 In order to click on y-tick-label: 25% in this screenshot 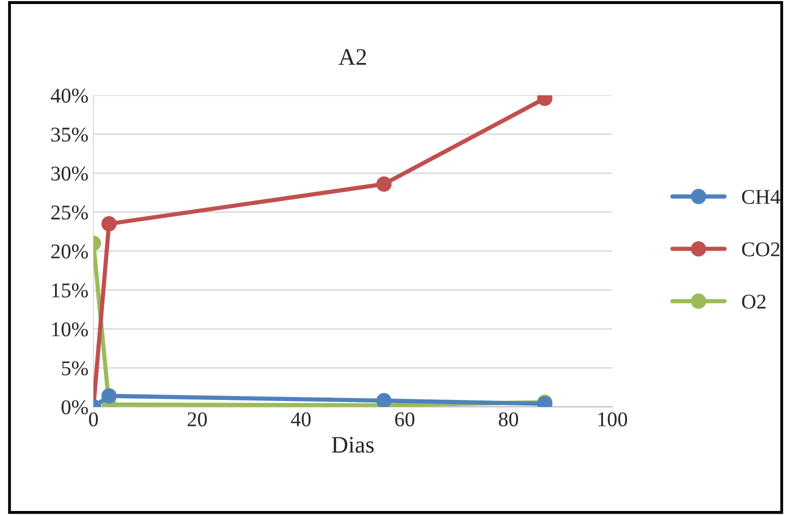, I will do `click(69, 212)`.